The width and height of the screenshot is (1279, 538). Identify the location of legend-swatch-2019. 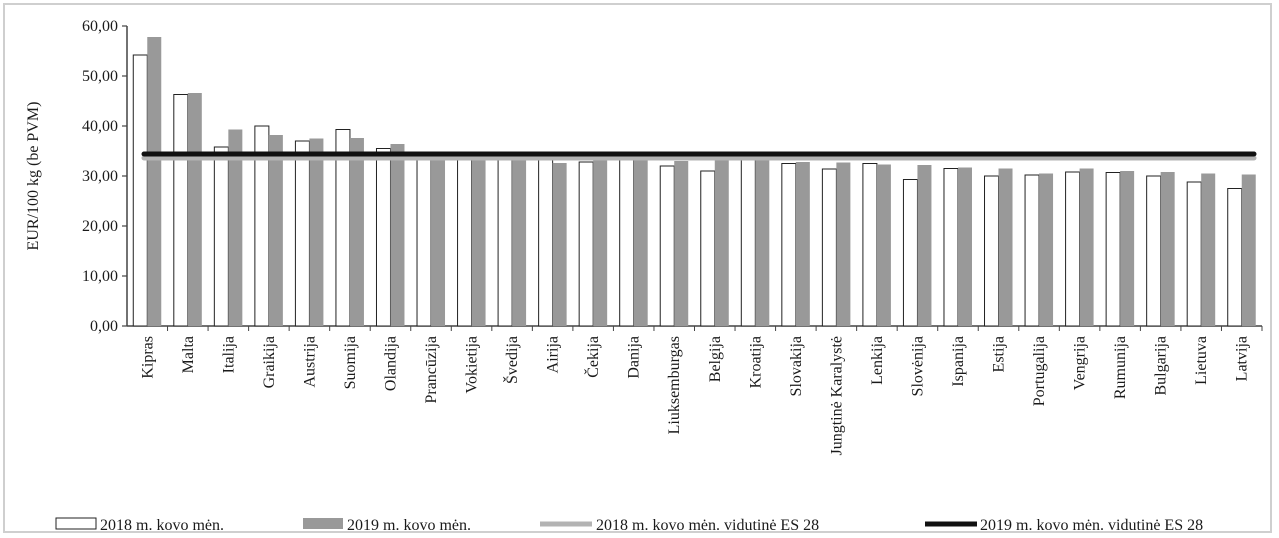
(323, 523).